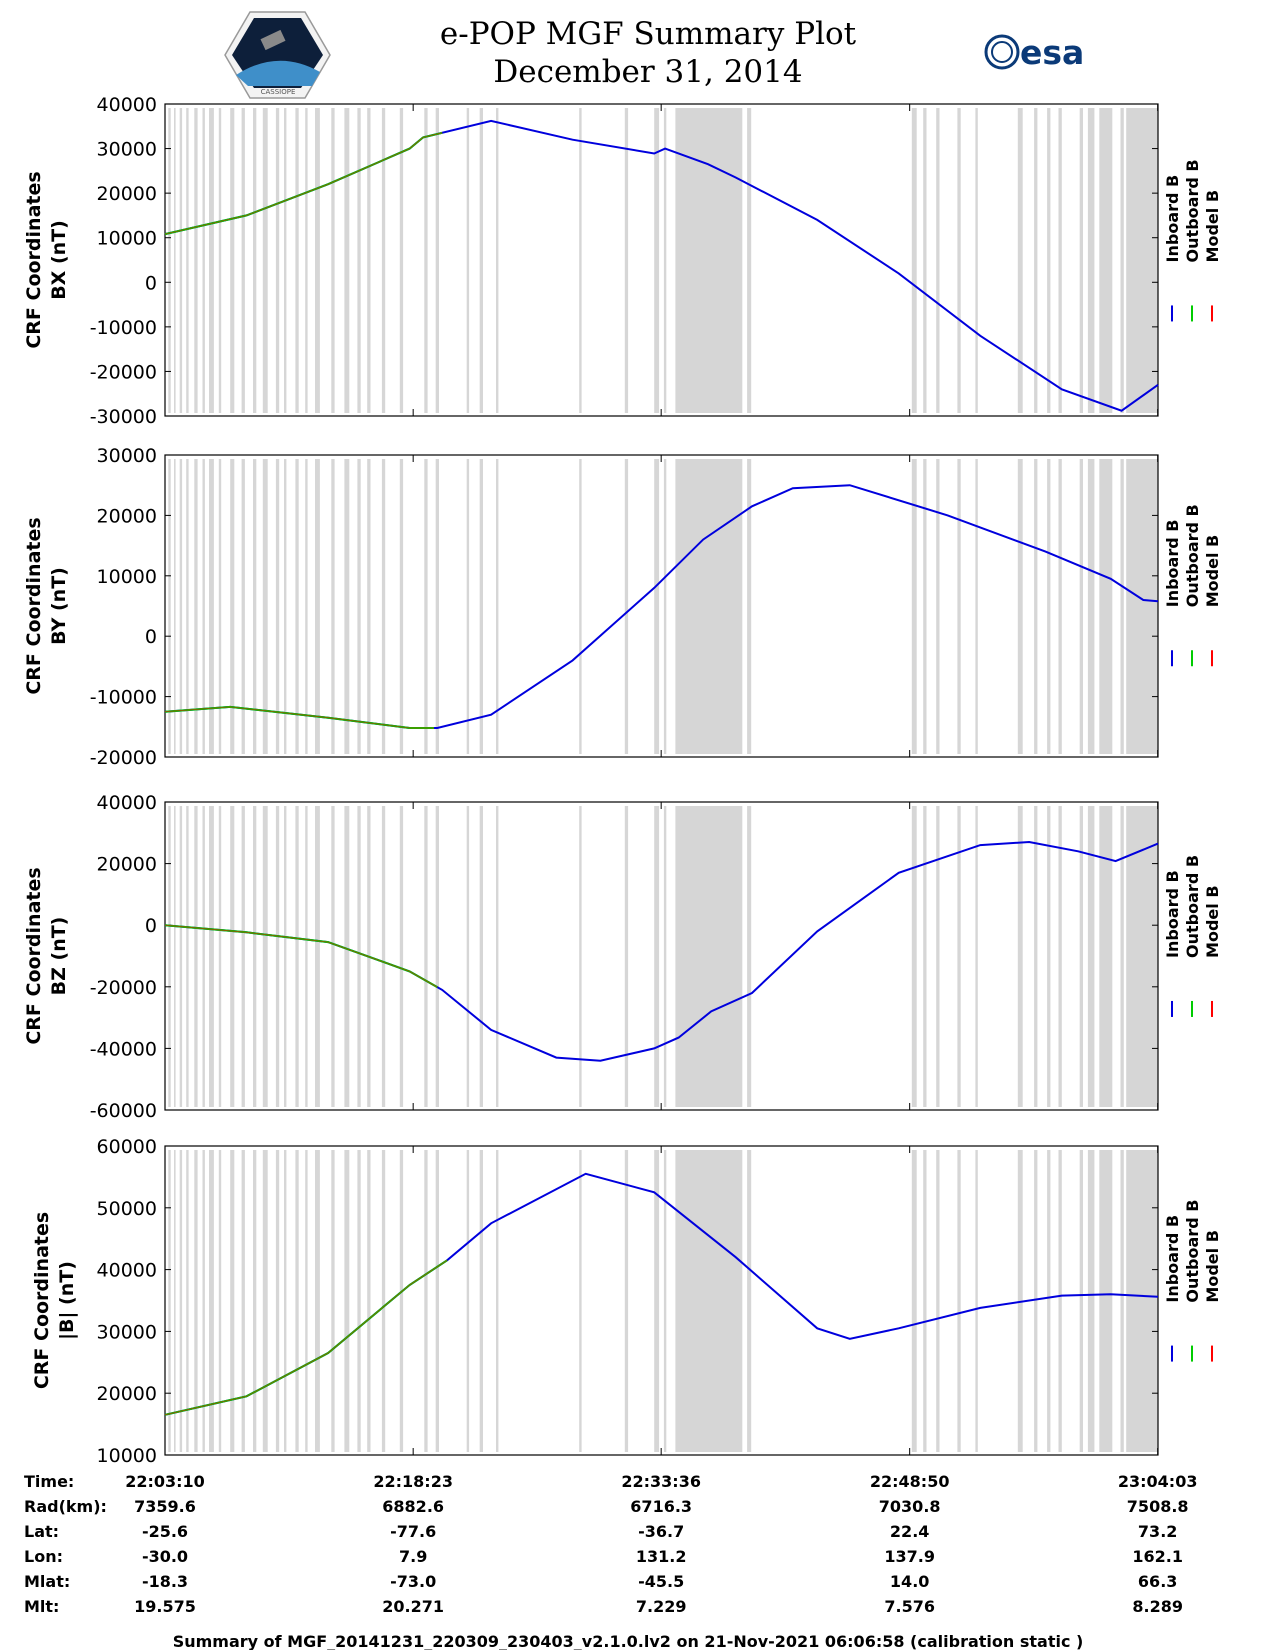 The image size is (1275, 1650). What do you see at coordinates (909, 1531) in the screenshot?
I see `ephemeris-cell: 22.4` at bounding box center [909, 1531].